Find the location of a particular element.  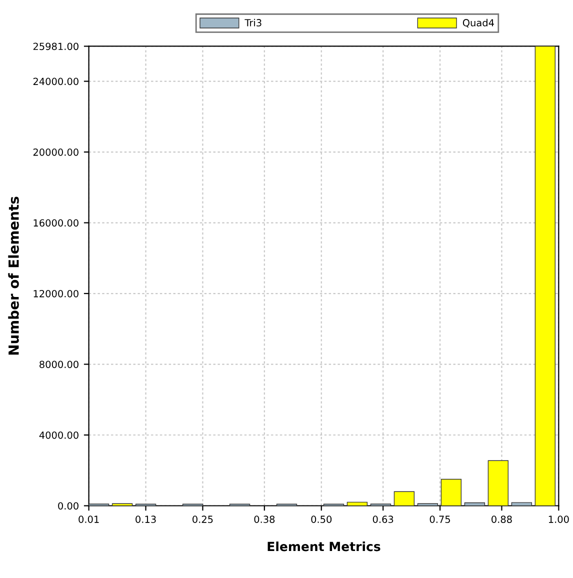

y-tick-label: 16000.00 is located at coordinates (56, 223).